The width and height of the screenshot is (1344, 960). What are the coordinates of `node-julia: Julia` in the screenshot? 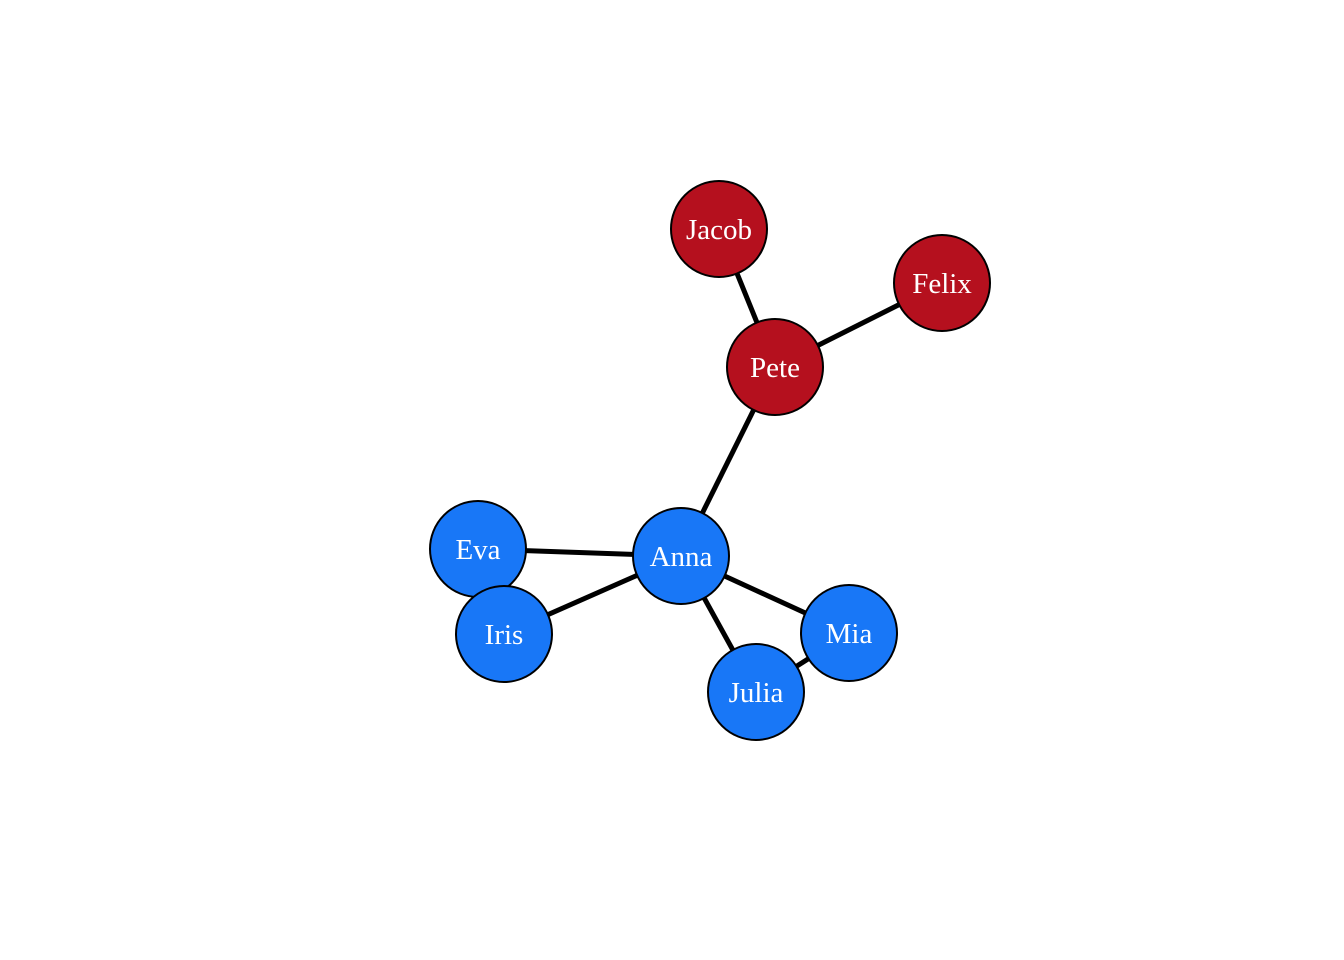 It's located at (756, 692).